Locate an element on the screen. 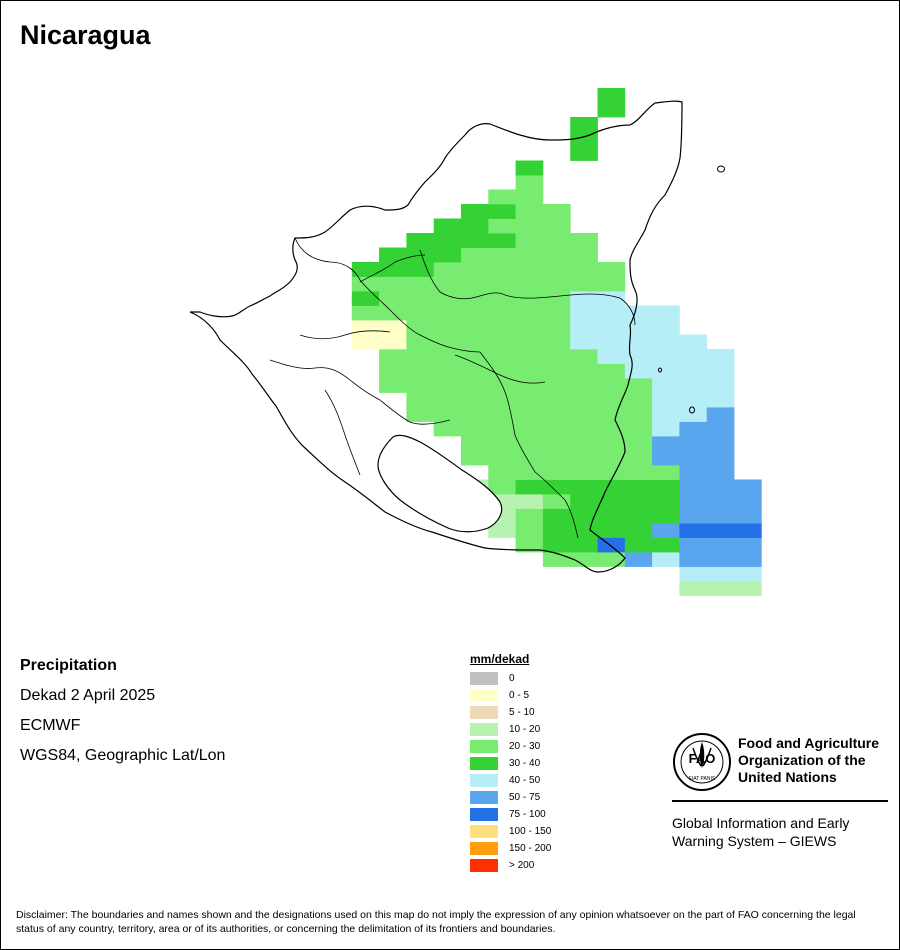 Image resolution: width=900 pixels, height=950 pixels. map-title: Nicaragua is located at coordinates (85, 35).